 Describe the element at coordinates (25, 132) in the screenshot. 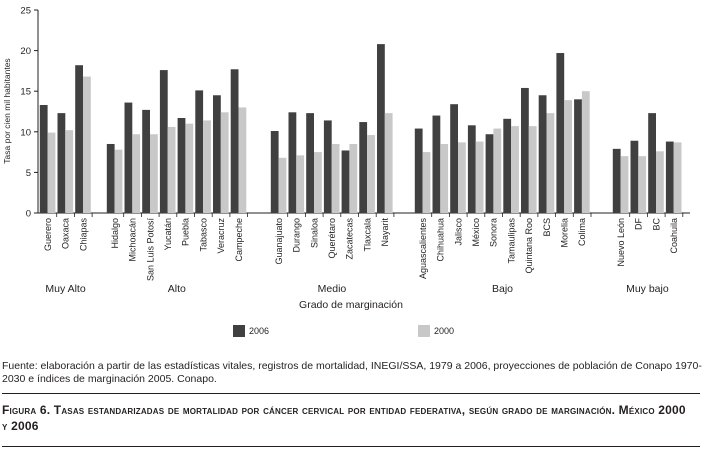

I see `y-tick-label: 10` at that location.